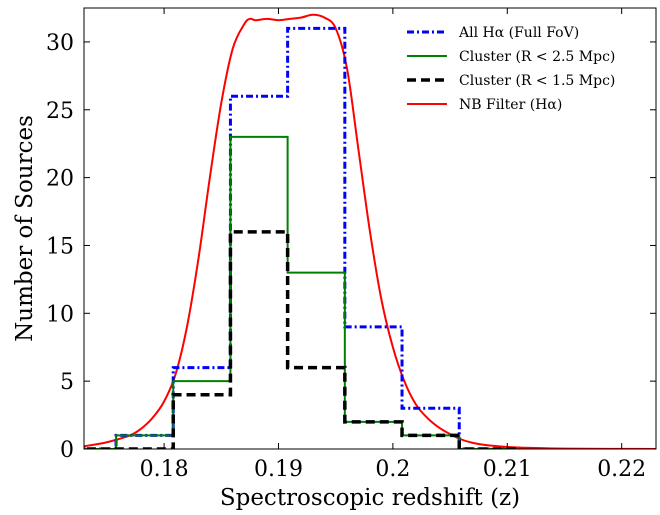 This screenshot has height=515, width=660. I want to click on y-tick-label: 20, so click(60, 179).